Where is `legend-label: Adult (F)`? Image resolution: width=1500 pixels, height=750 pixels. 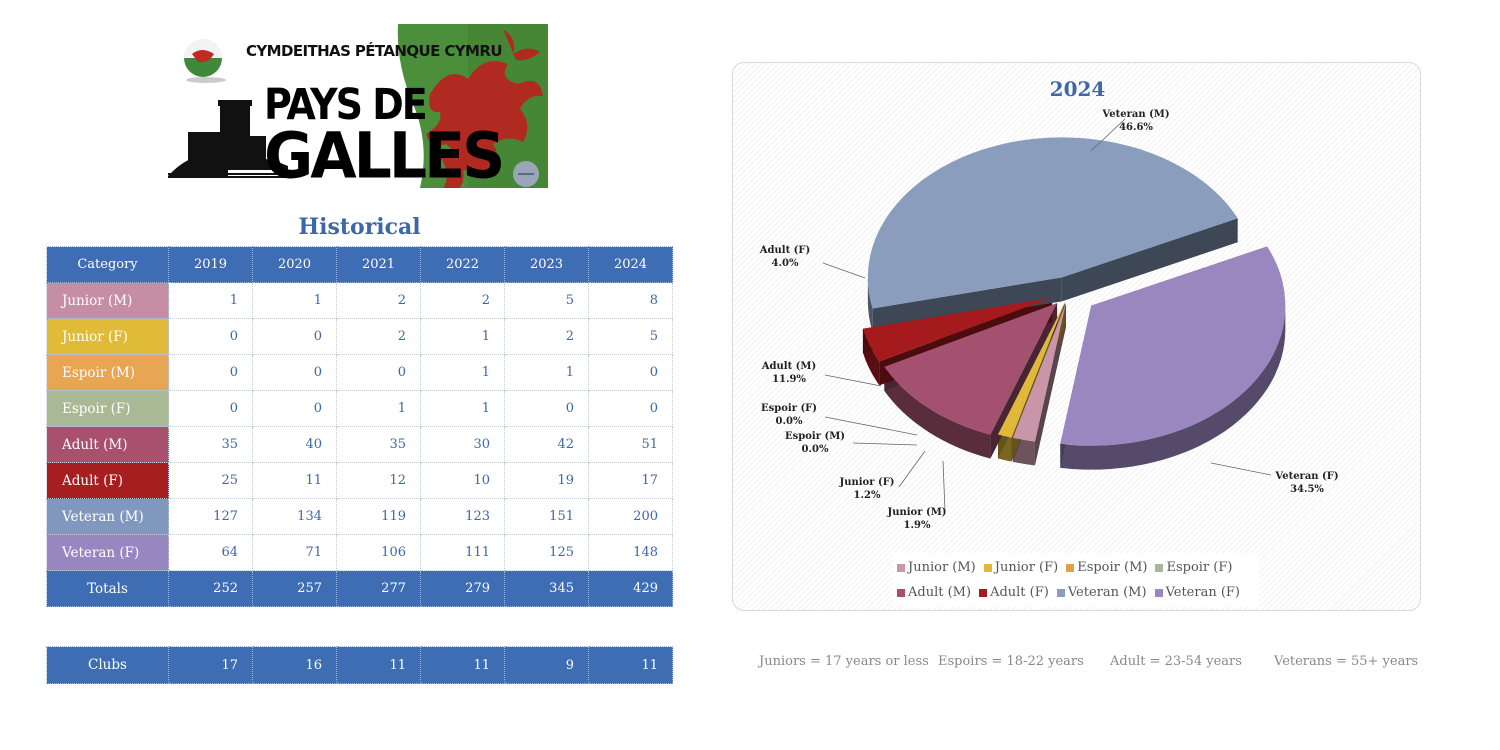
legend-label: Adult (F) is located at coordinates (1019, 592).